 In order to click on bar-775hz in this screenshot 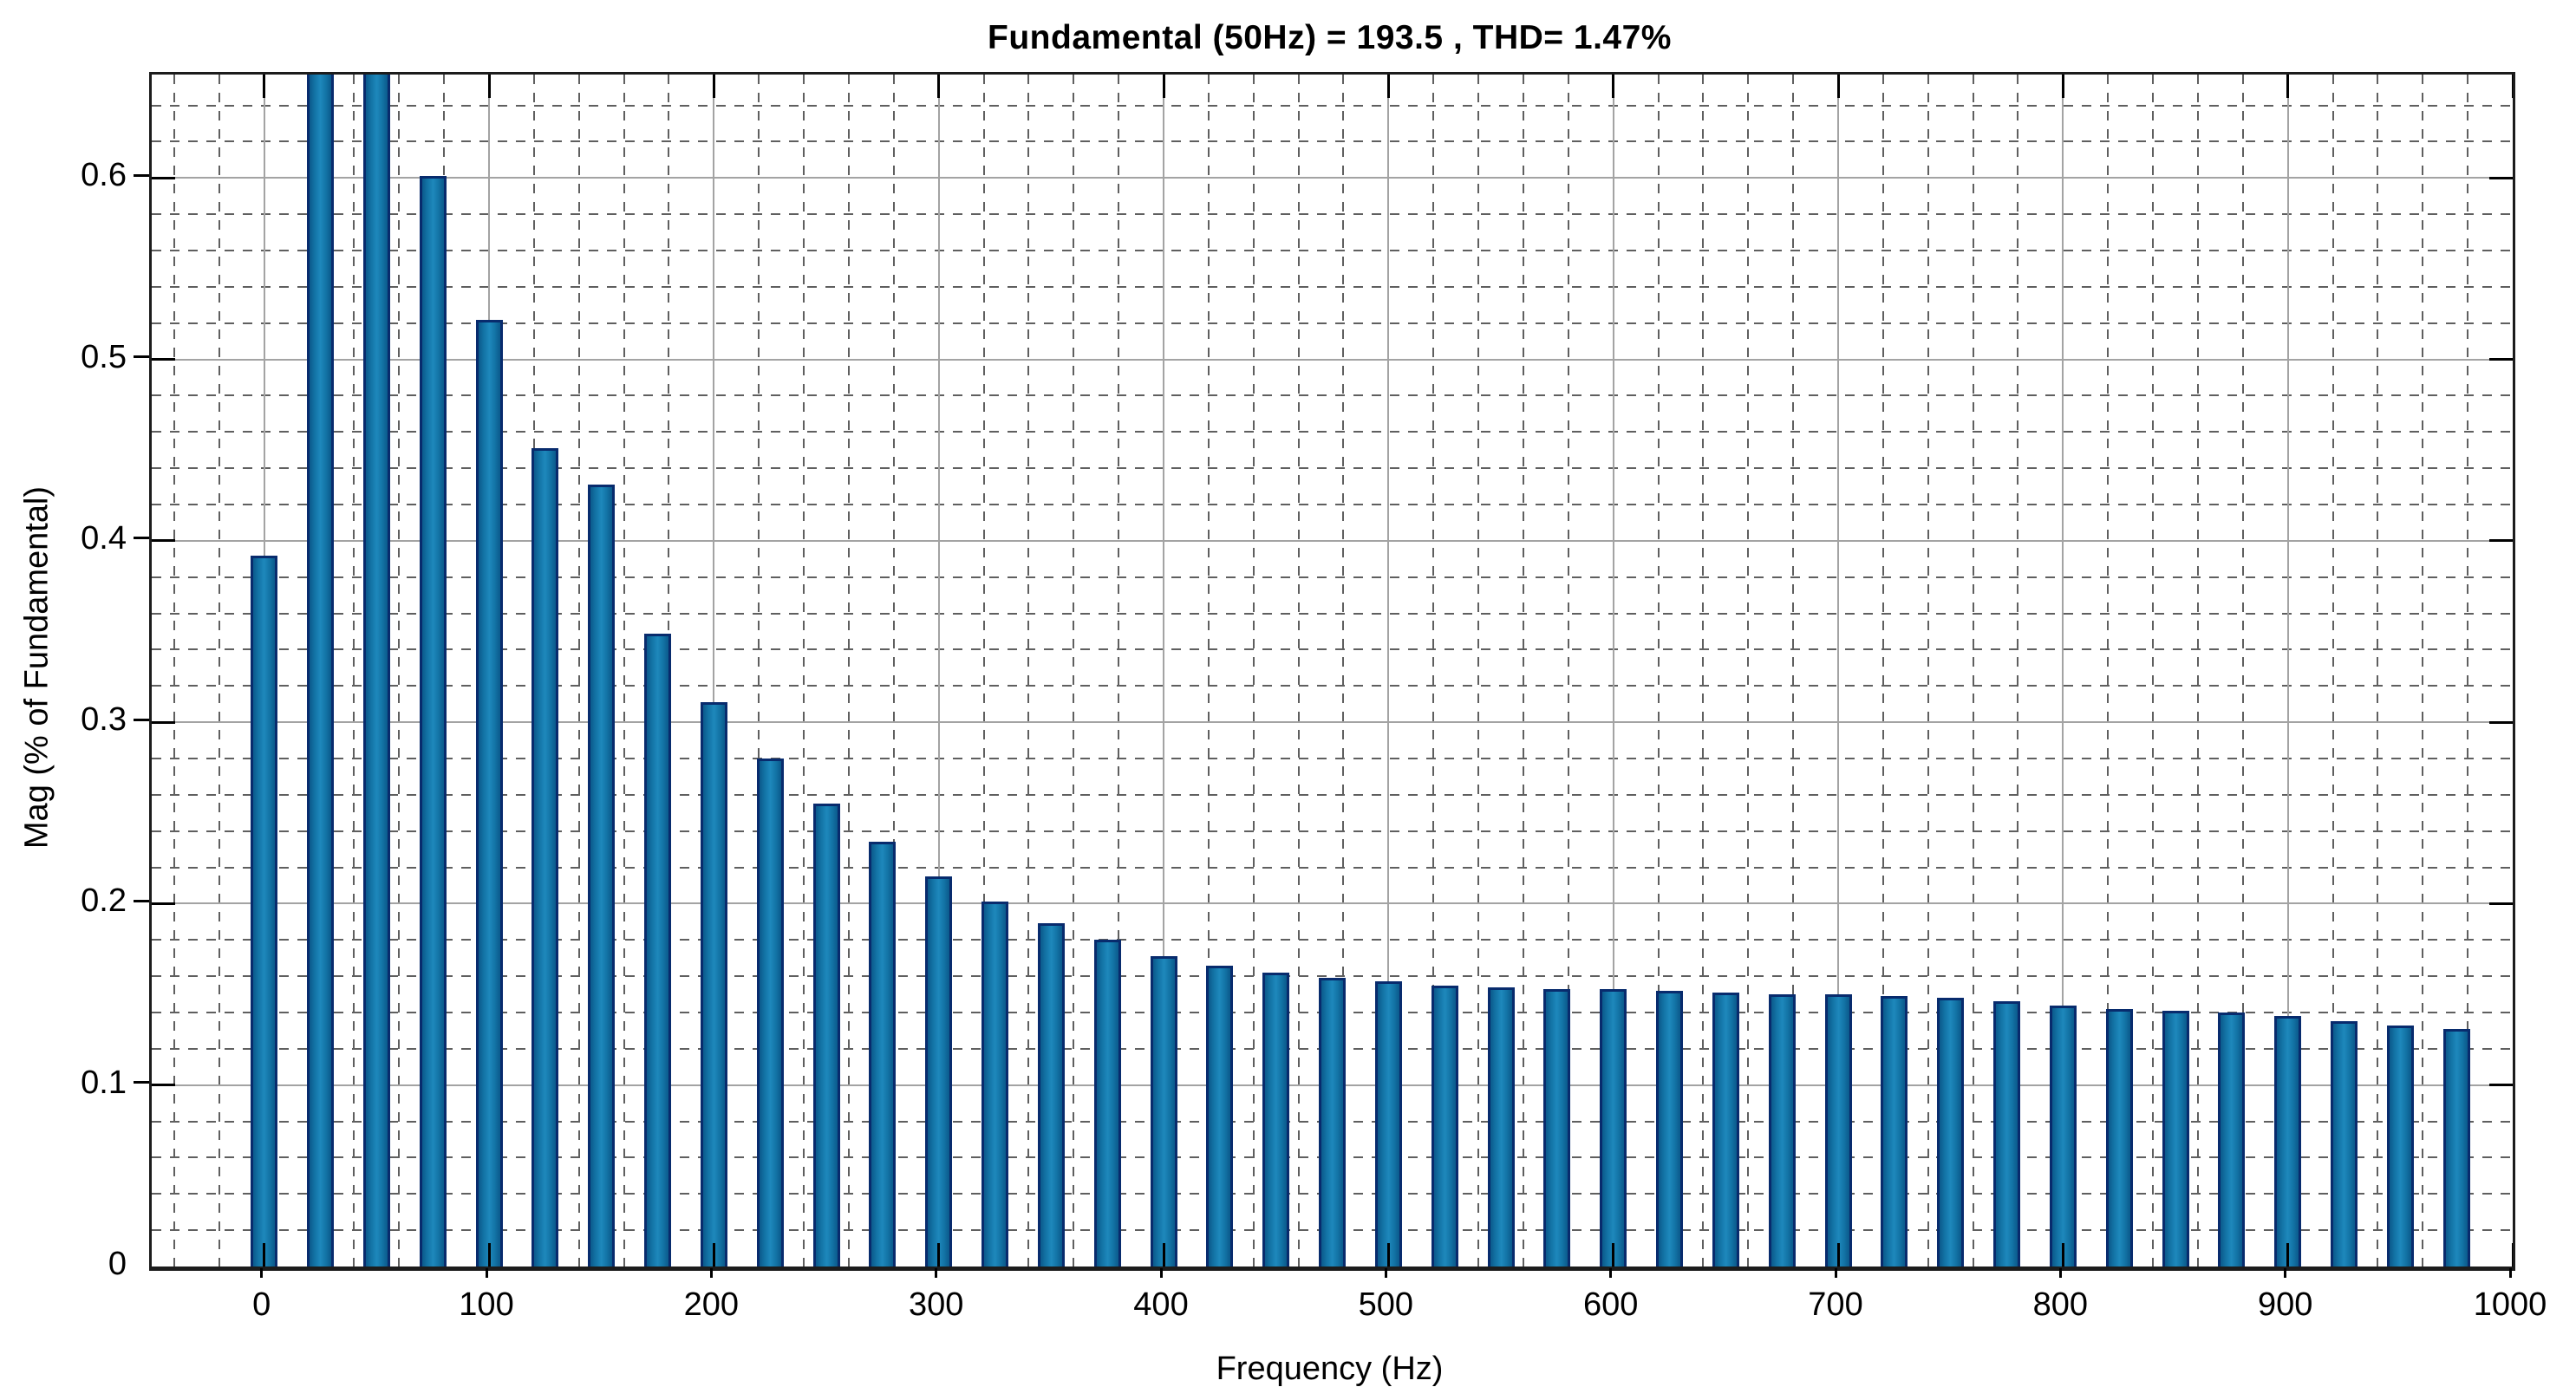, I will do `click(2007, 1134)`.